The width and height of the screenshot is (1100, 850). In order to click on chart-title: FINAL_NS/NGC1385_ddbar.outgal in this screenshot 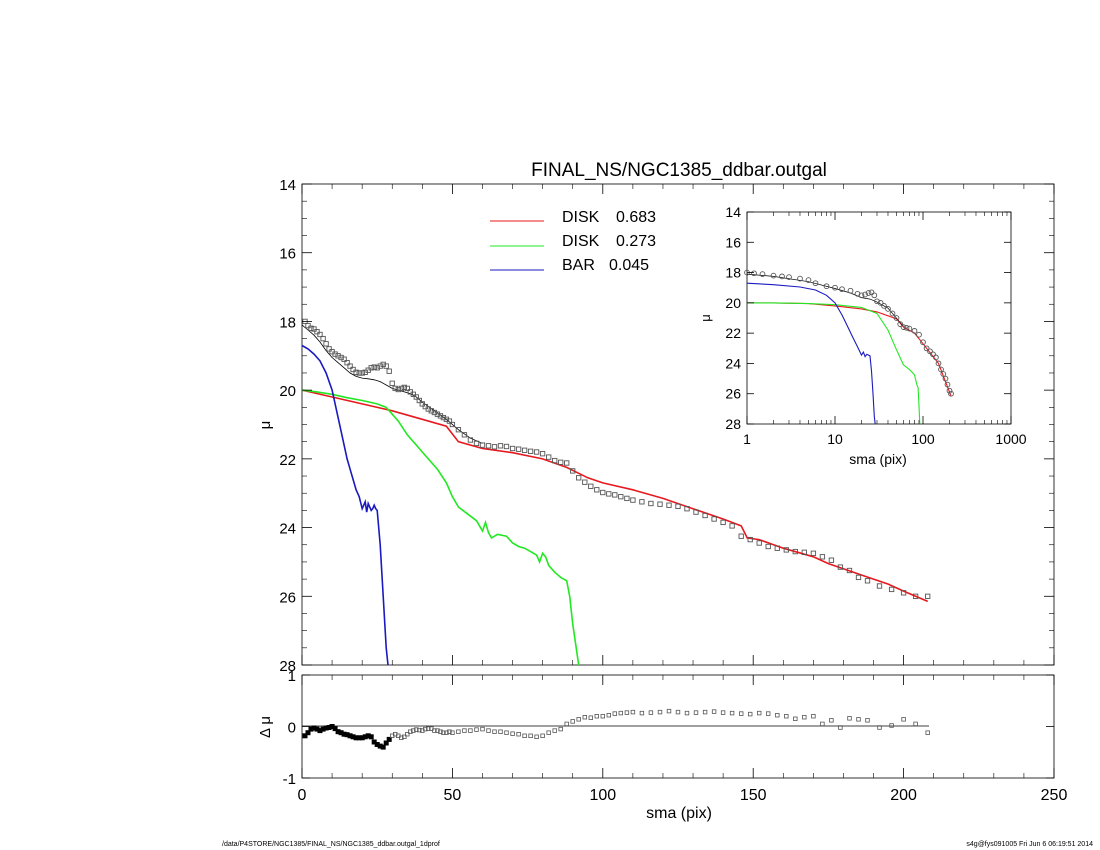, I will do `click(679, 170)`.